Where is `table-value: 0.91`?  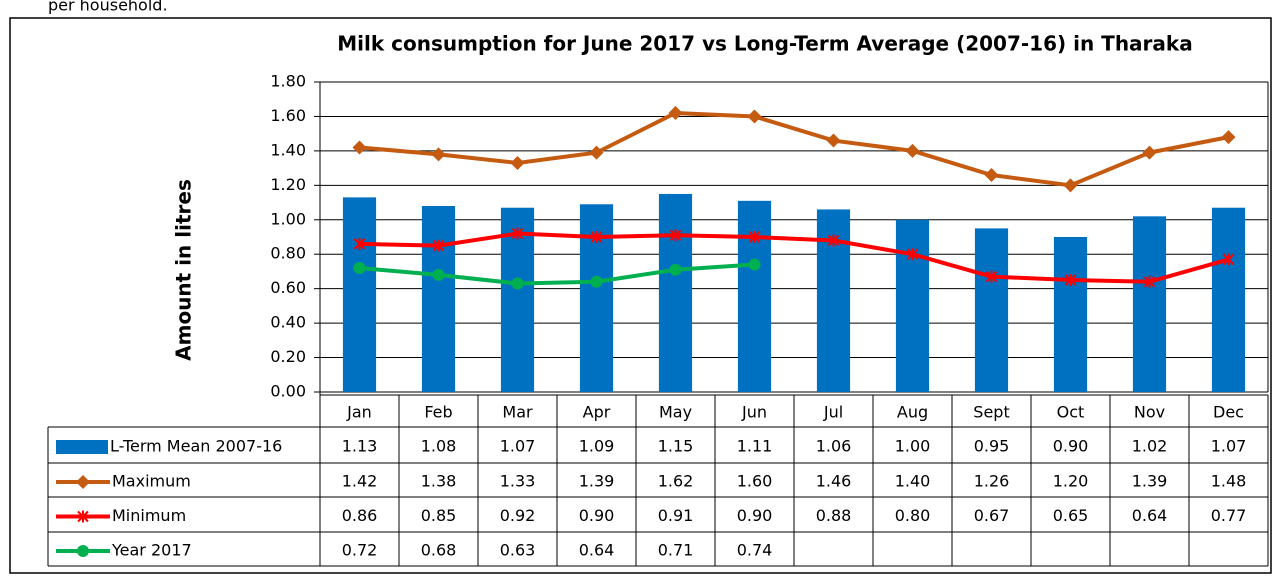
table-value: 0.91 is located at coordinates (676, 515).